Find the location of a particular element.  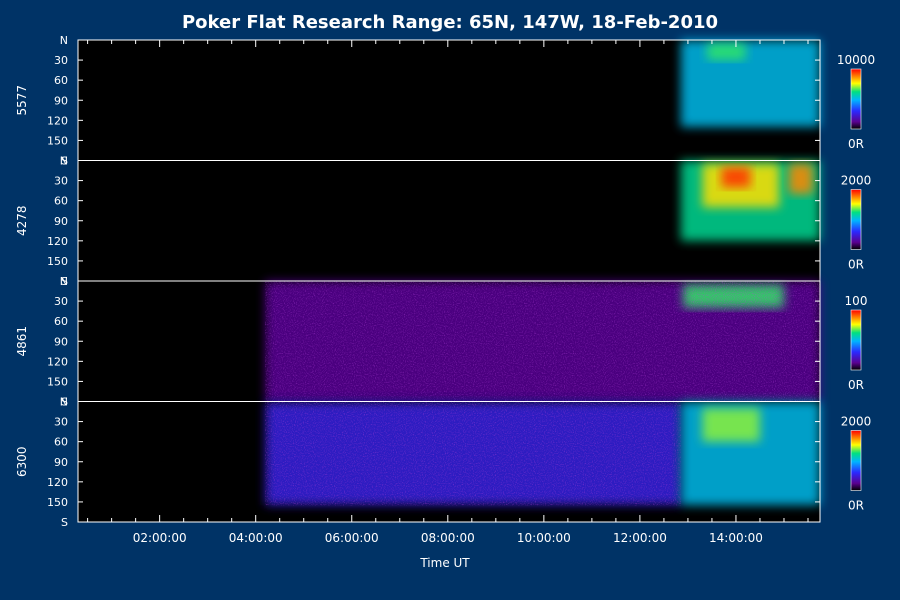

x-tick-label: 14:00:00 is located at coordinates (736, 538).